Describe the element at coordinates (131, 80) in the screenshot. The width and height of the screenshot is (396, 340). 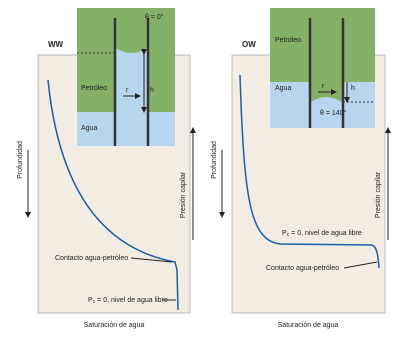
I see `tube-water` at that location.